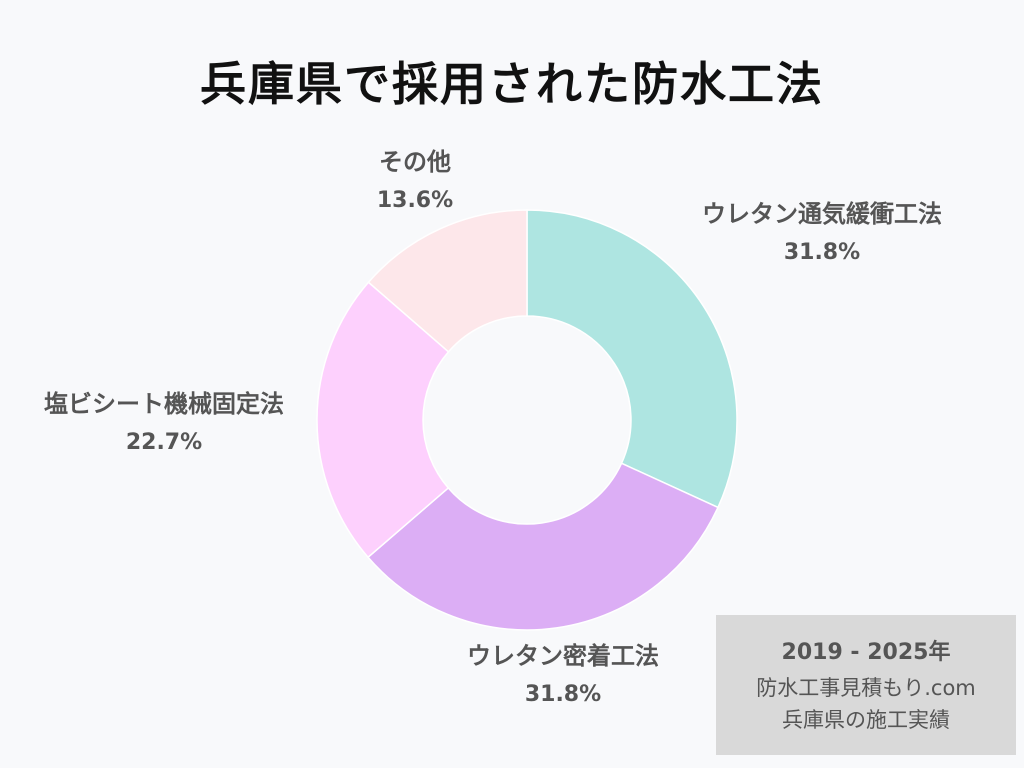  Describe the element at coordinates (822, 214) in the screenshot. I see `slice-label-1: ウレタン通気緩衝工法` at that location.